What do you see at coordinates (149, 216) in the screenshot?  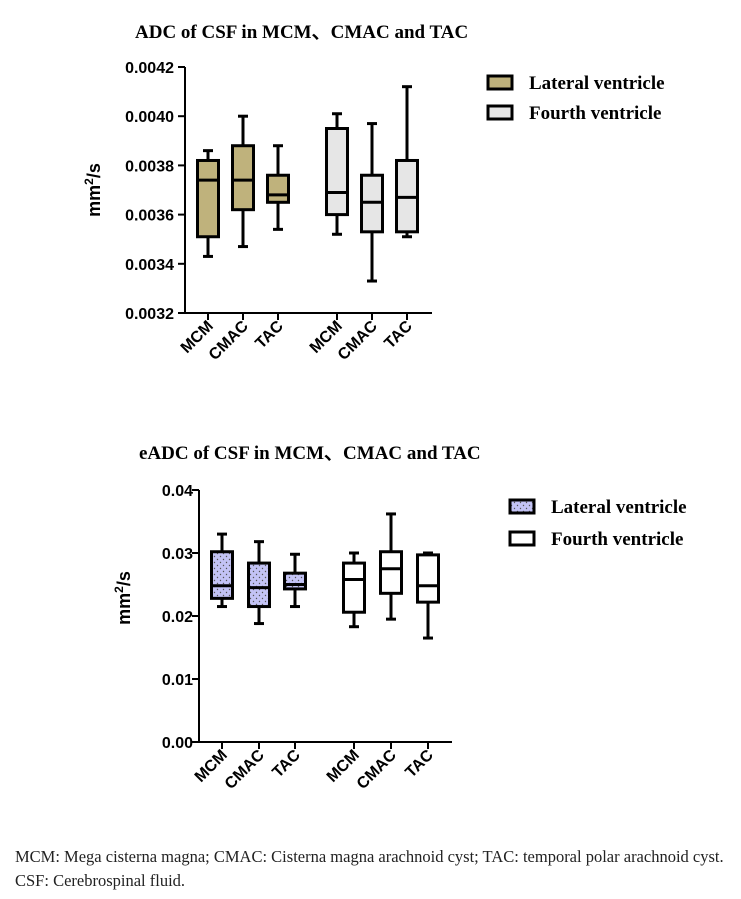 I see `y-tick-label: 0.0036` at bounding box center [149, 216].